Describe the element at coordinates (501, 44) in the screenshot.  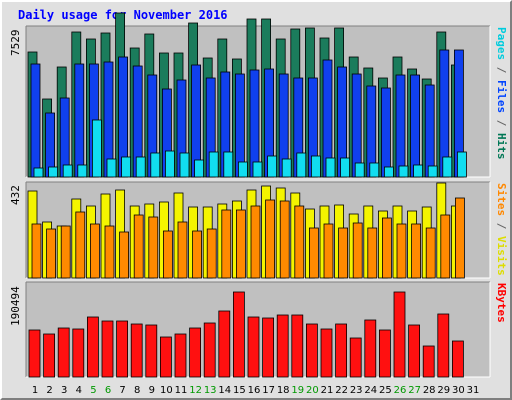
I see `legend-entry: Pages` at that location.